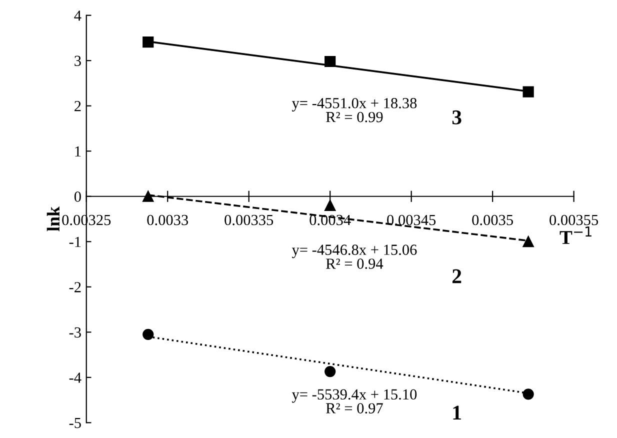  I want to click on x-tick-label: 0.00355, so click(574, 220).